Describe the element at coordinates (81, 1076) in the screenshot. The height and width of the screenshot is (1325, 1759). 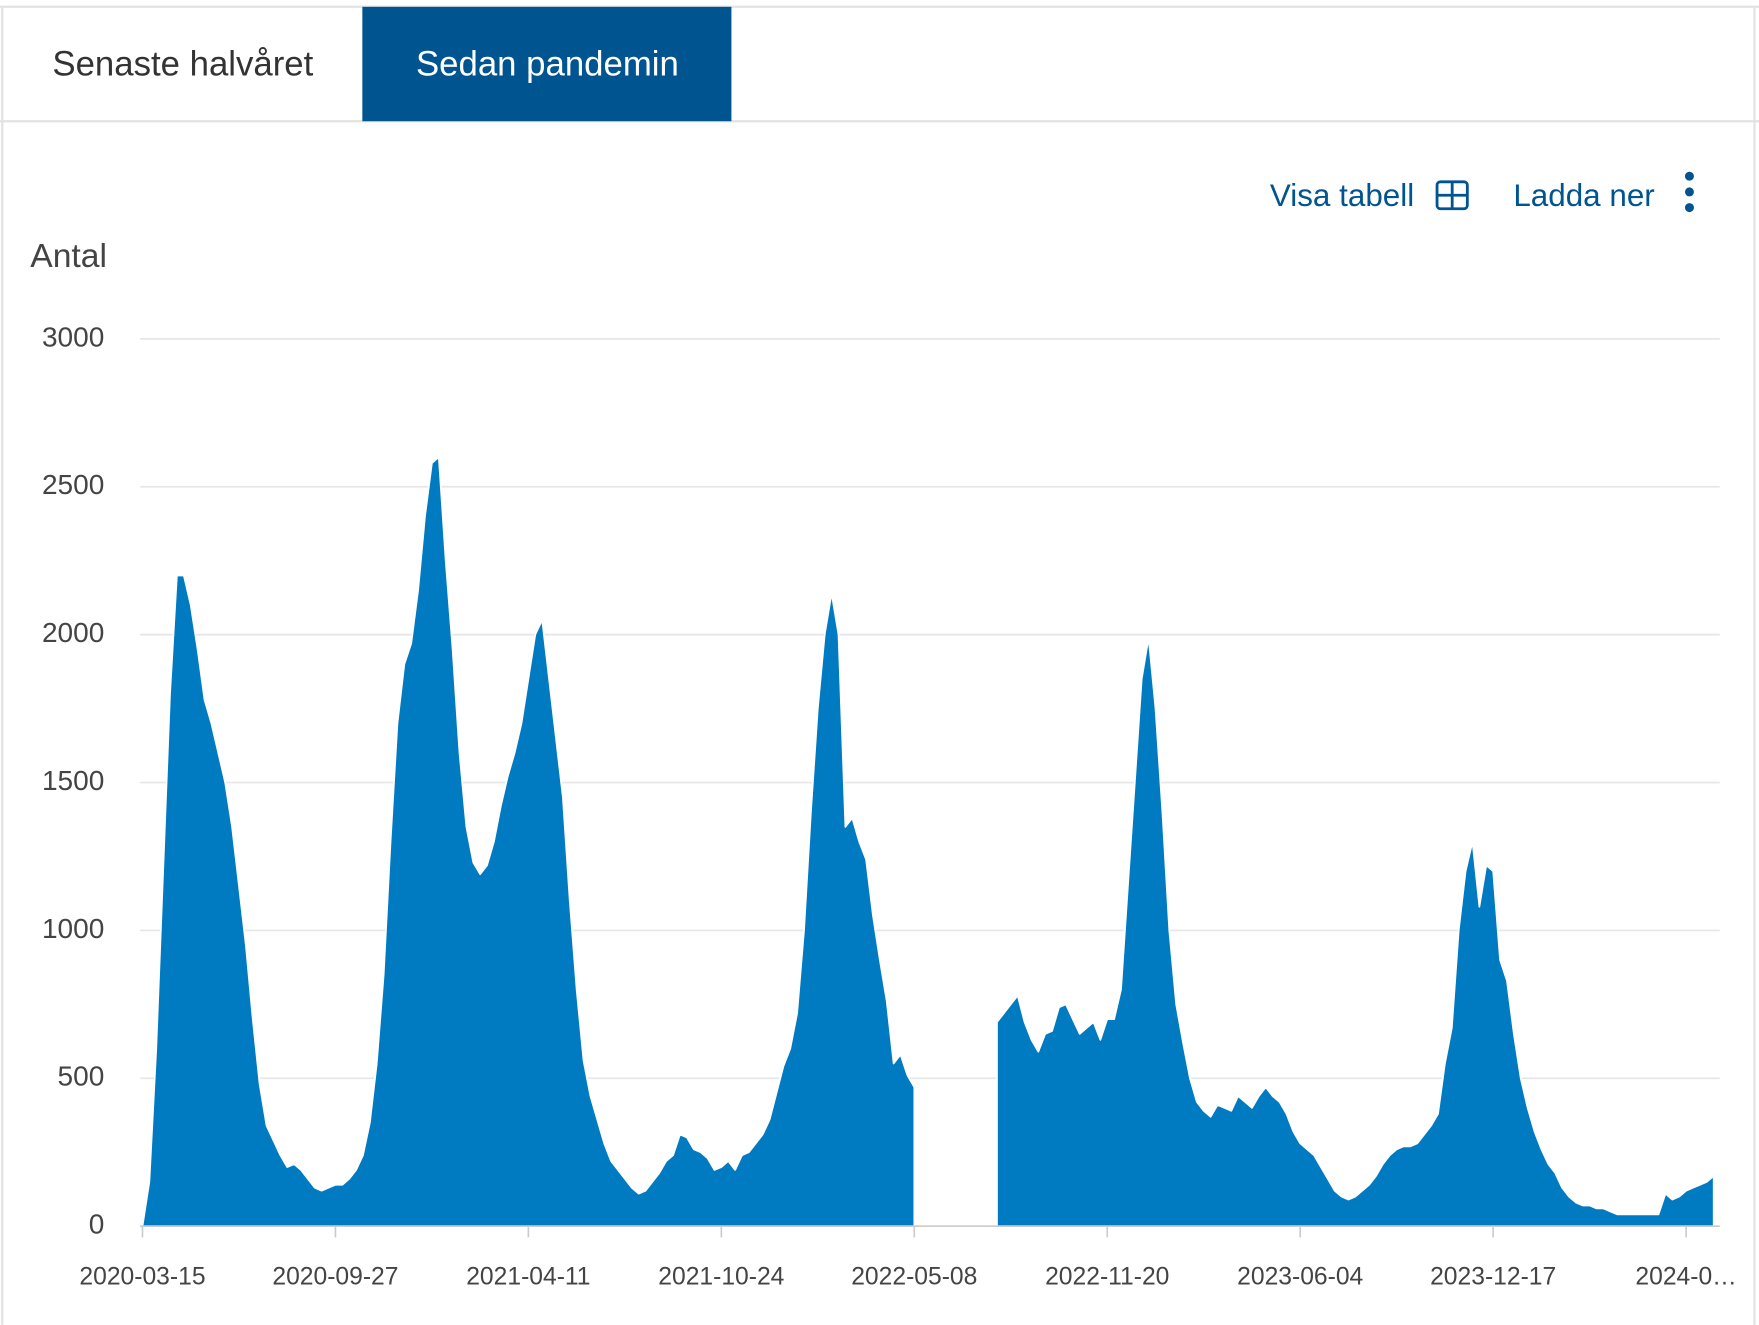
I see `y-tick-label: 500` at that location.